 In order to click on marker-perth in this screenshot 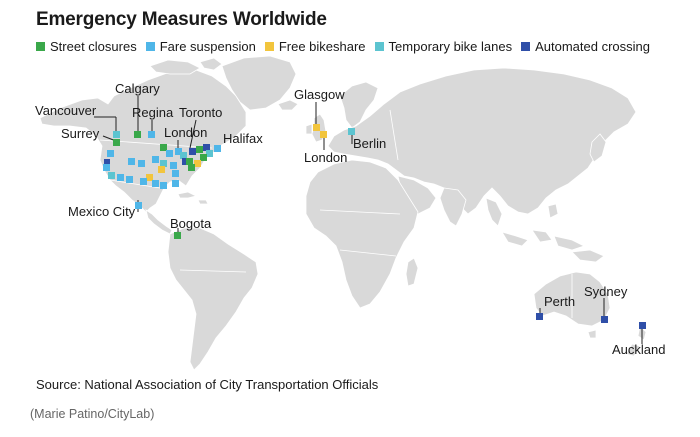, I will do `click(539, 316)`.